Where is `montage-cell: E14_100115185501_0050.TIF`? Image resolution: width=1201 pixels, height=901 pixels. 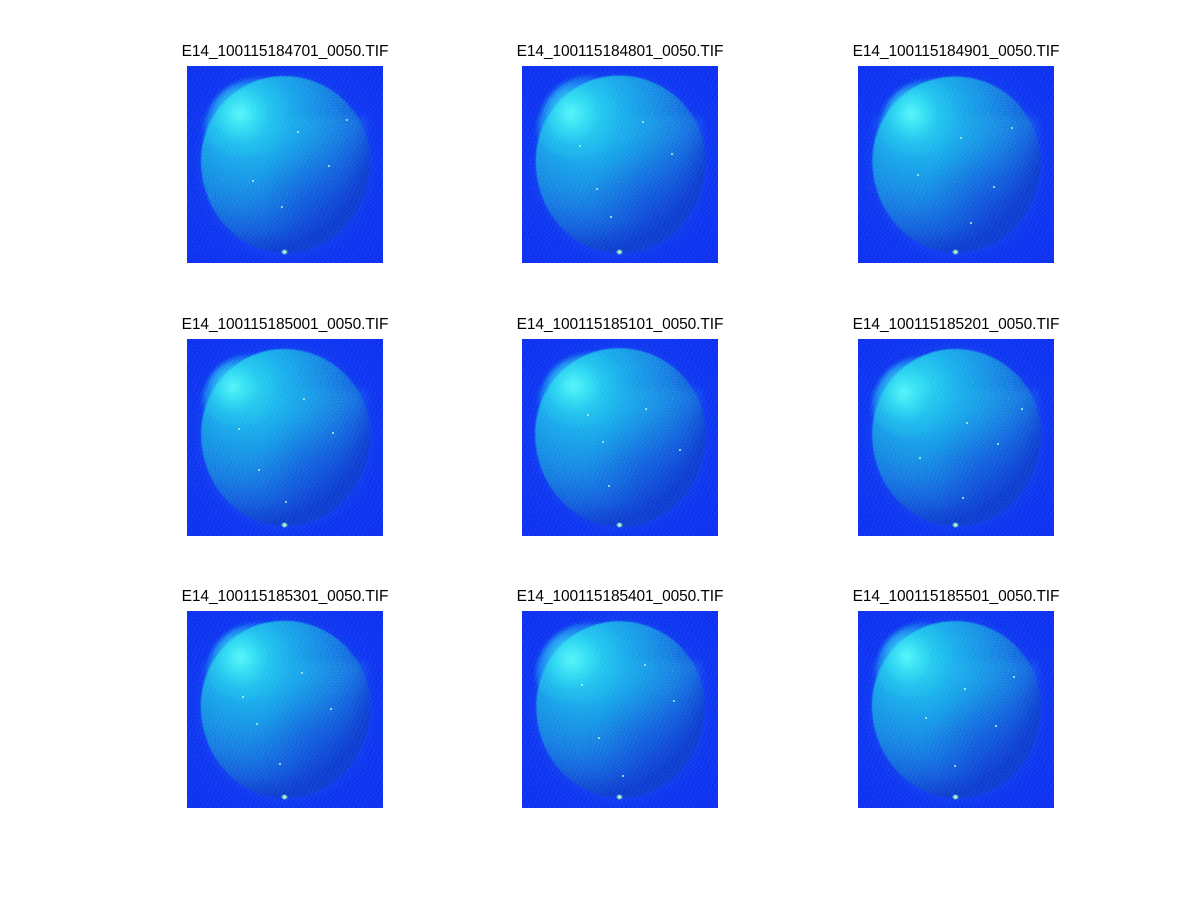 montage-cell: E14_100115185501_0050.TIF is located at coordinates (956, 698).